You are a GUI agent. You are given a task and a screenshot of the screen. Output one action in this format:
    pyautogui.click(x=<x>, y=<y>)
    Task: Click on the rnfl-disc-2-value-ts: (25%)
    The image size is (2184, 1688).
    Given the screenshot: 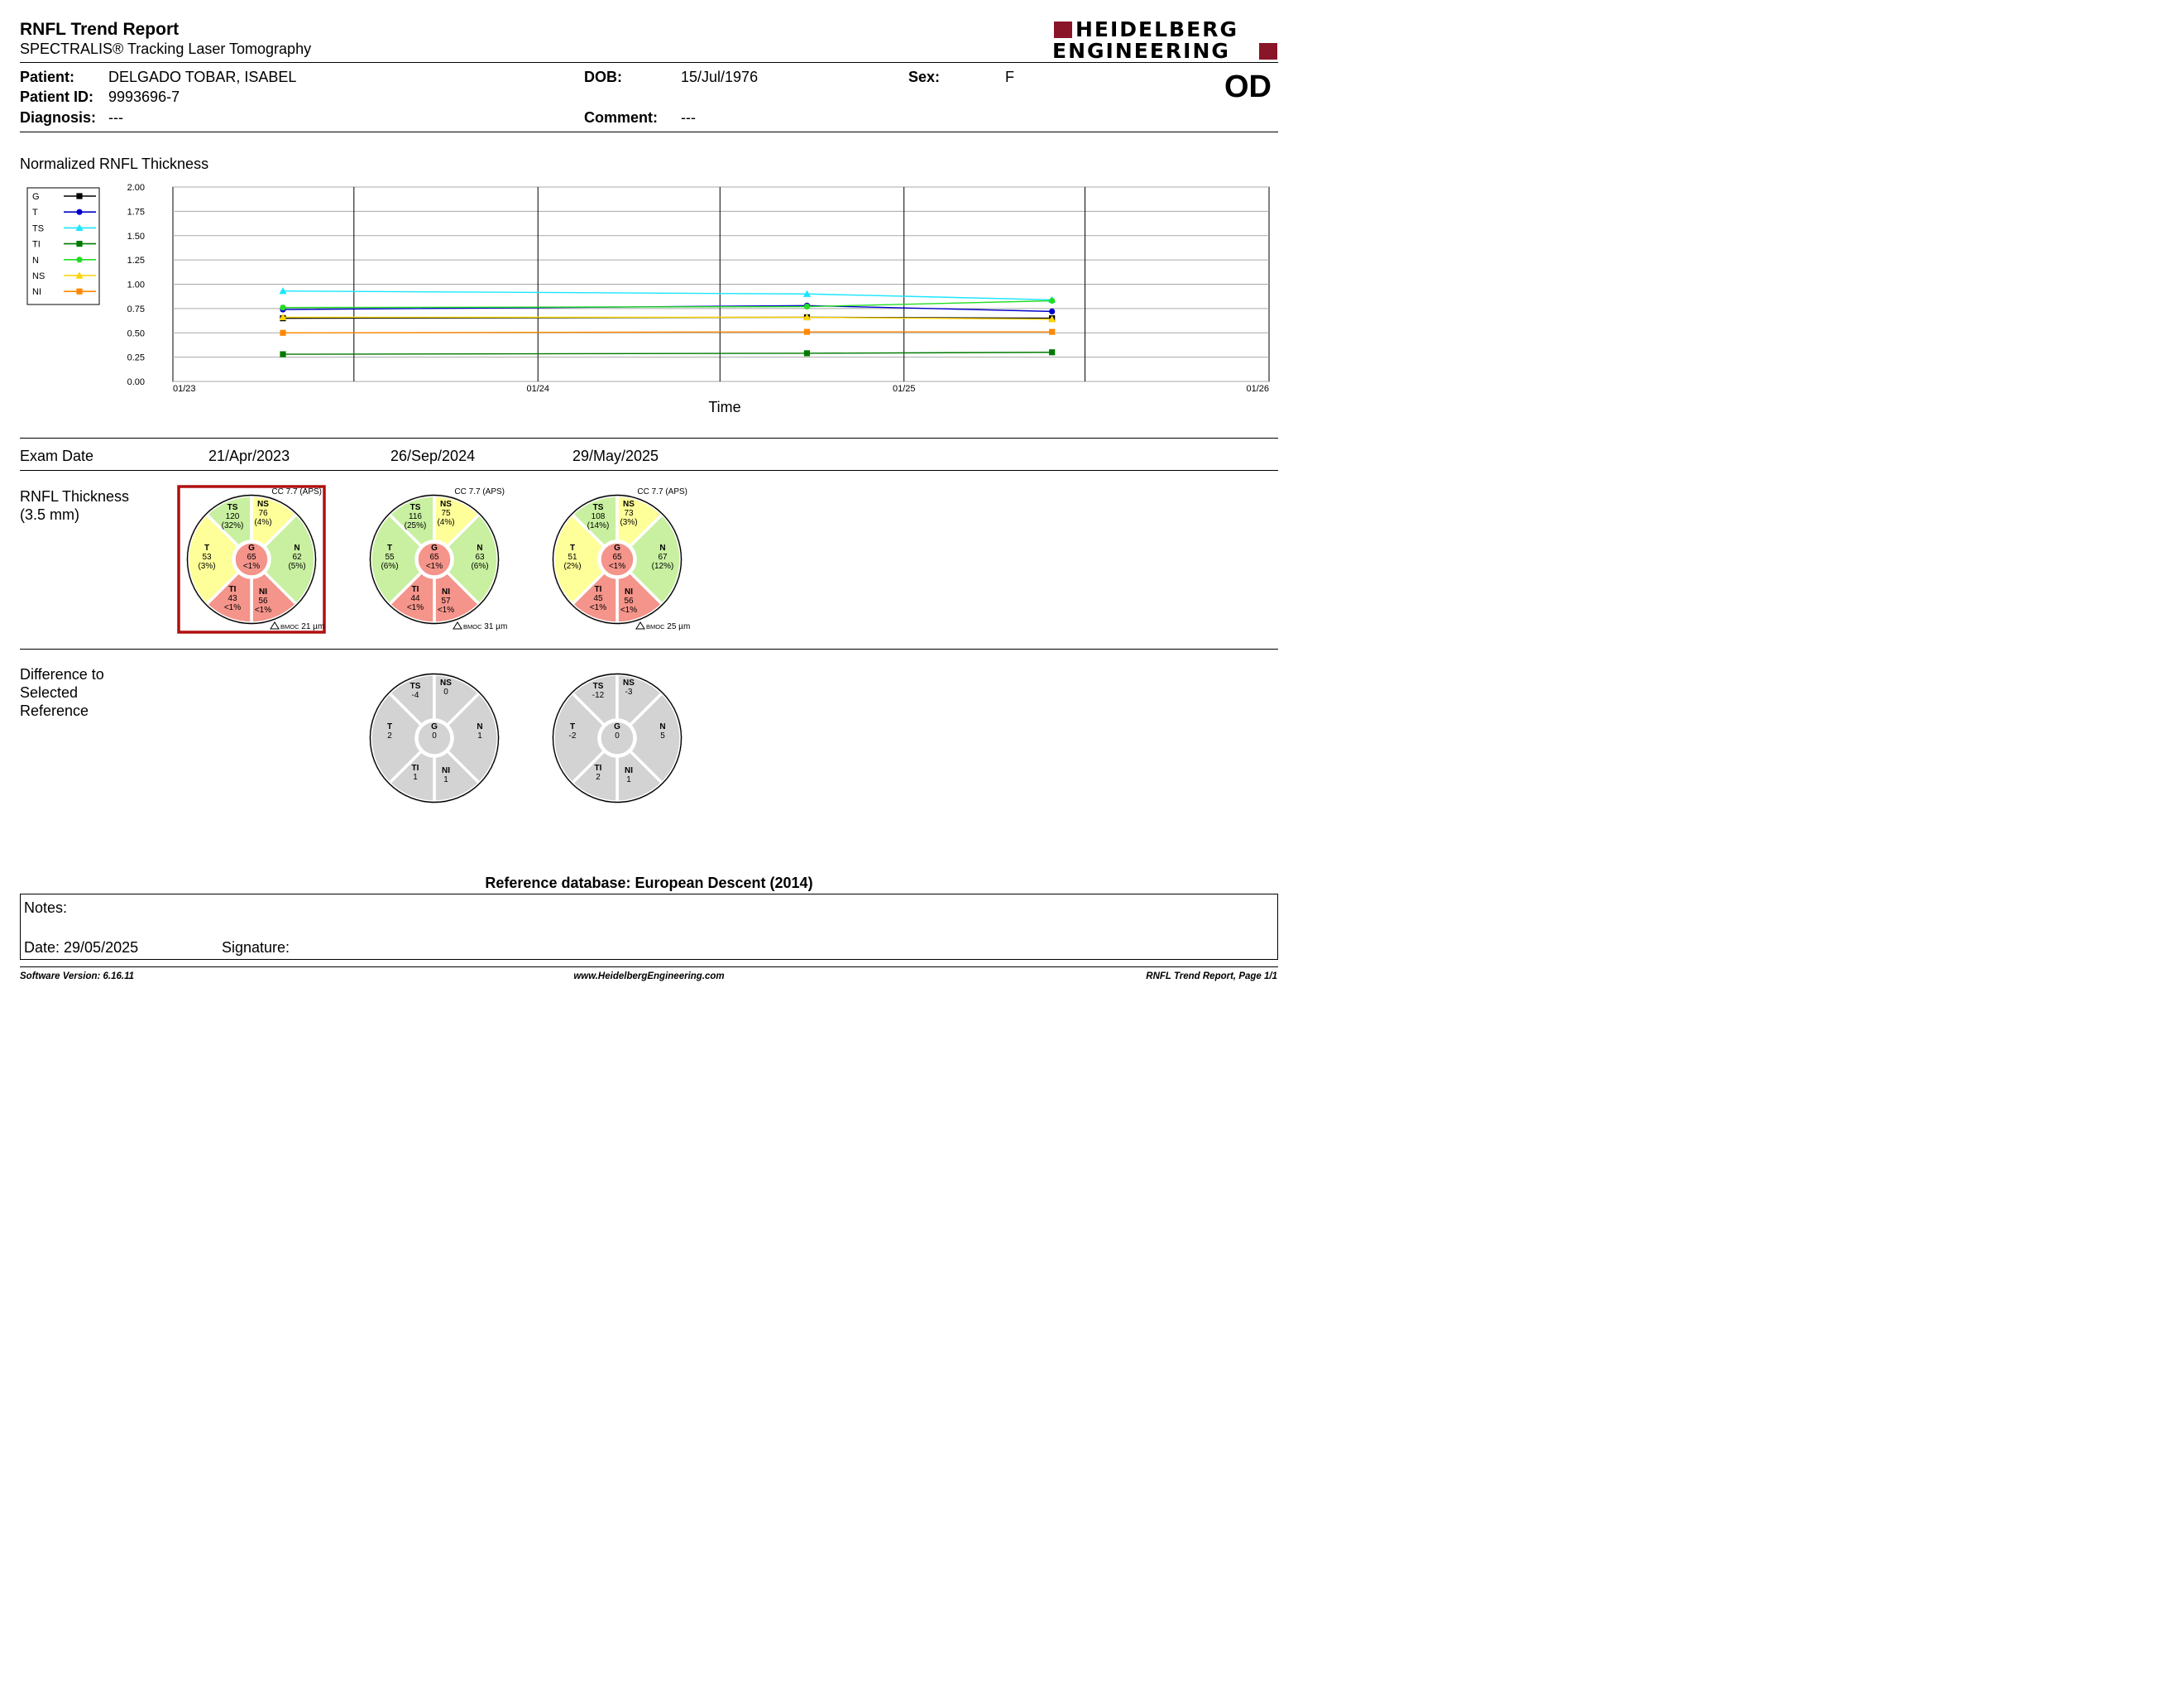 What is the action you would take?
    pyautogui.click(x=416, y=525)
    